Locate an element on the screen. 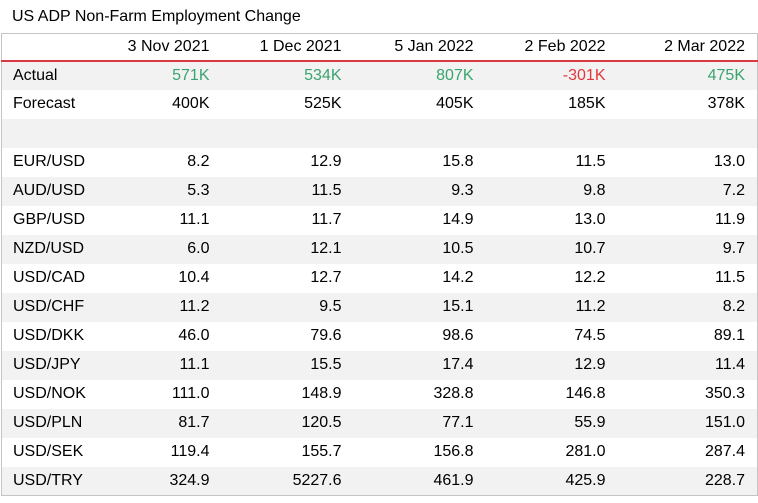 Image resolution: width=758 pixels, height=503 pixels. pair-value: 350.3 is located at coordinates (687, 394).